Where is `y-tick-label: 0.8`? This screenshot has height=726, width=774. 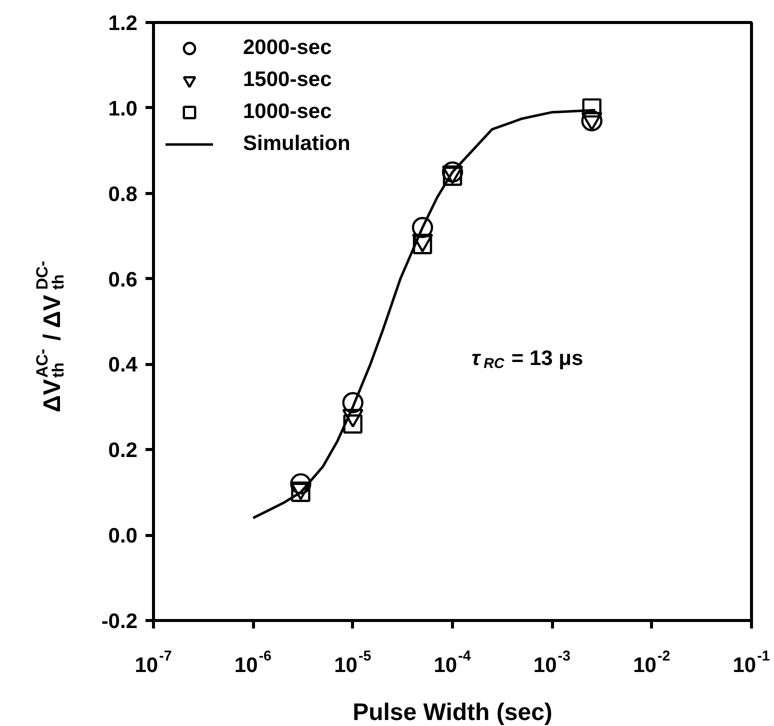 y-tick-label: 0.8 is located at coordinates (123, 194).